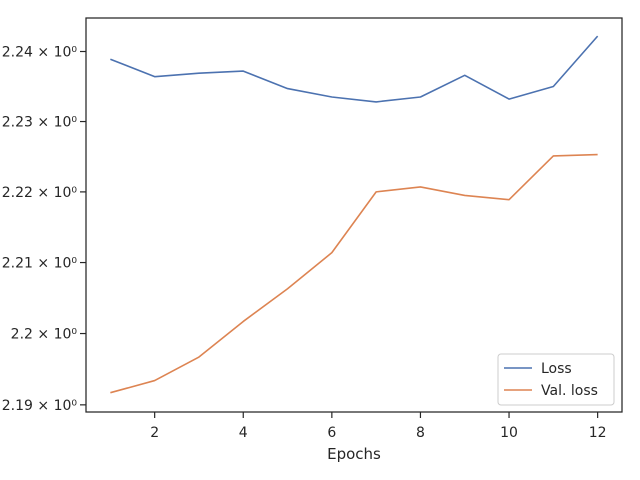  What do you see at coordinates (556, 369) in the screenshot?
I see `legend-label: Loss` at bounding box center [556, 369].